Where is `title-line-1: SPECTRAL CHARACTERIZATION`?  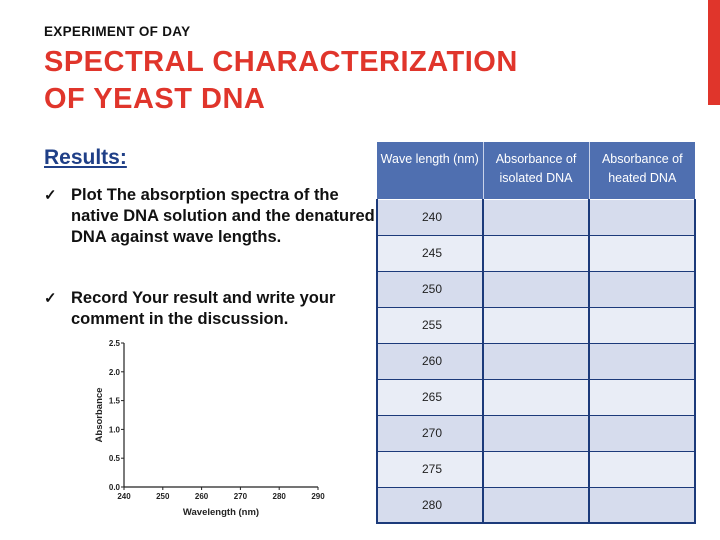 title-line-1: SPECTRAL CHARACTERIZATION is located at coordinates (281, 62).